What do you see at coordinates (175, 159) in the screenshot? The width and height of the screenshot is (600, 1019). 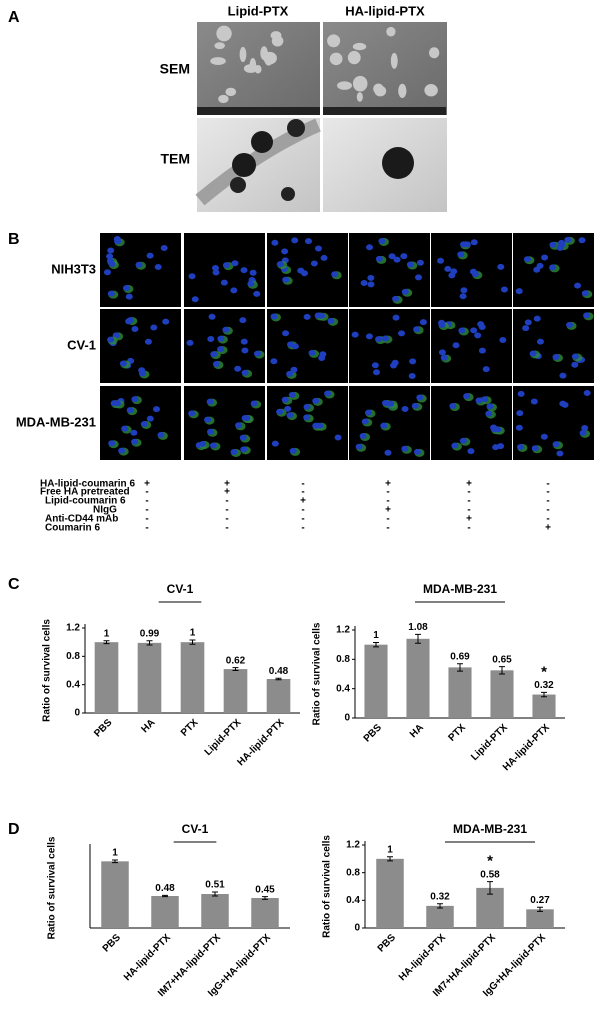 I see `row-header: TEM` at bounding box center [175, 159].